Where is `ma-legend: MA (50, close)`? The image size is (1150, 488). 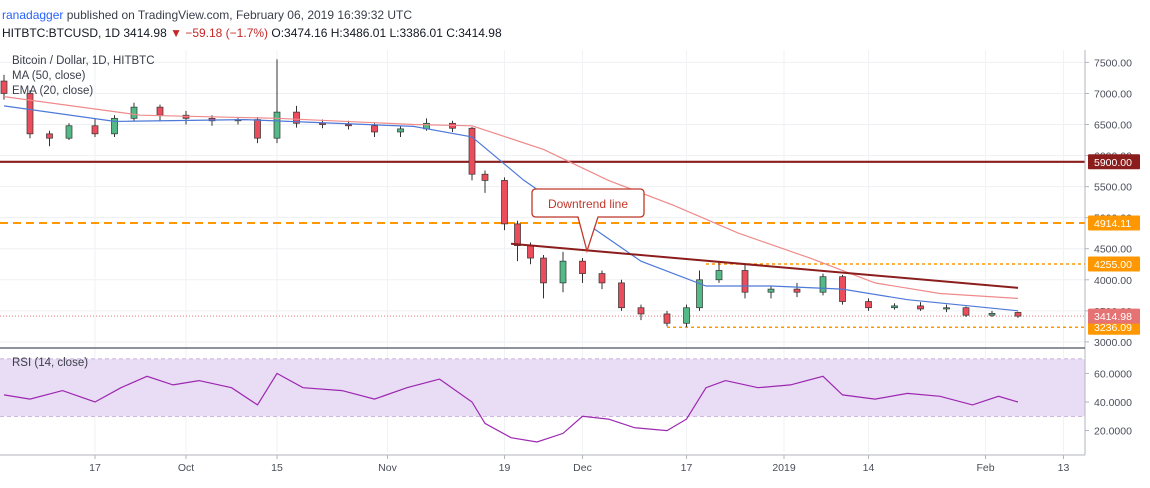 ma-legend: MA (50, close) is located at coordinates (49, 76).